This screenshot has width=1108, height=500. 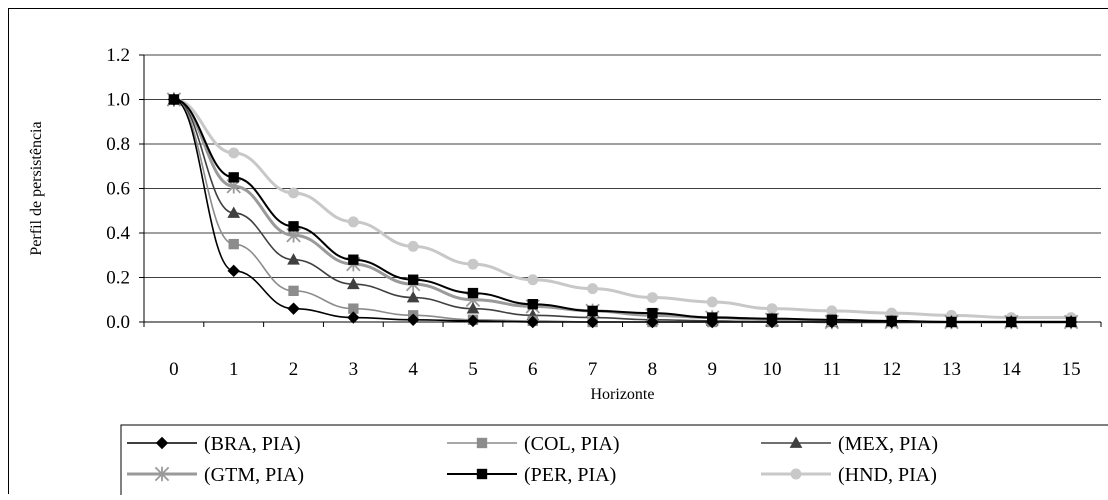 I want to click on y-axis-title: Perfil de persistência, so click(x=36, y=188).